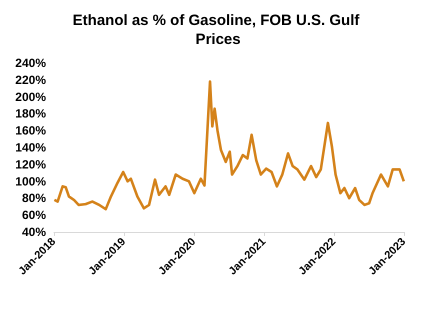  I want to click on y-tick-label: 140%, so click(30, 147).